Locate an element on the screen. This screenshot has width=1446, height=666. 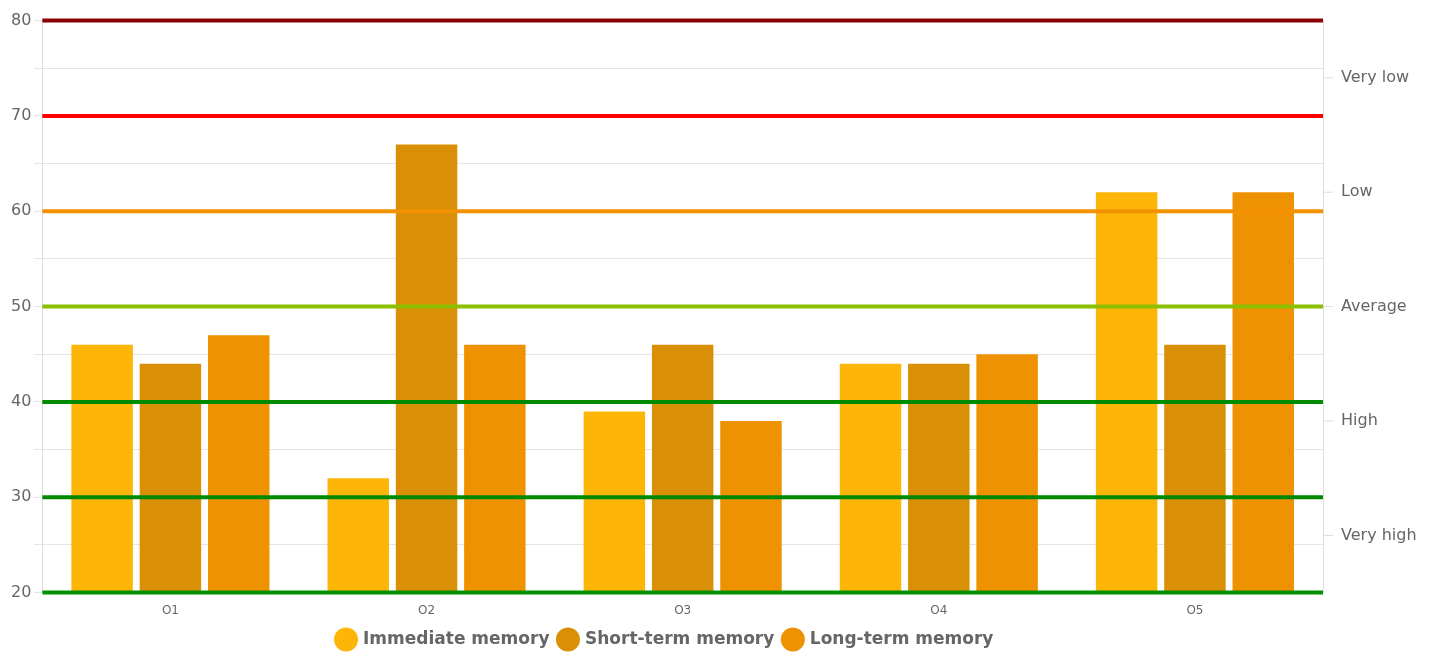
text: Average is located at coordinates (1374, 305).